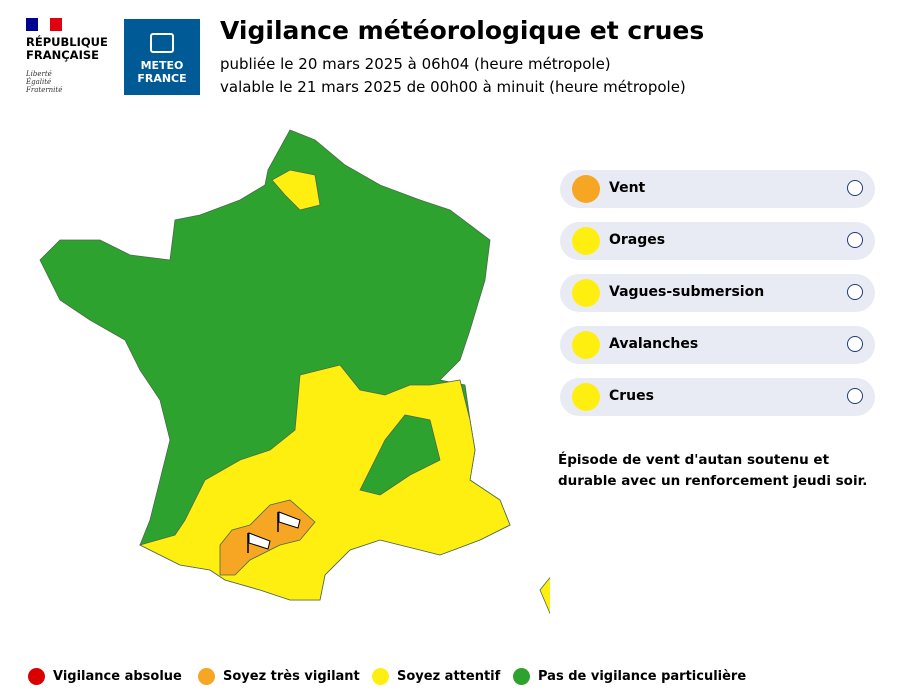 Image resolution: width=900 pixels, height=700 pixels. I want to click on legend-label: Pas de vigilance particulière, so click(642, 676).